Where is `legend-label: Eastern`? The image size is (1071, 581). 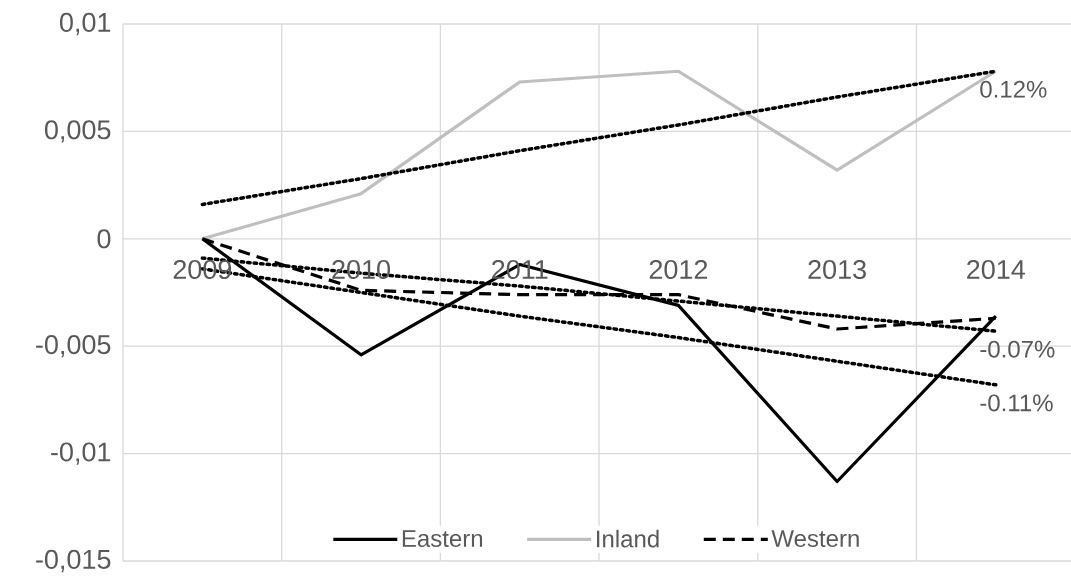 legend-label: Eastern is located at coordinates (442, 539).